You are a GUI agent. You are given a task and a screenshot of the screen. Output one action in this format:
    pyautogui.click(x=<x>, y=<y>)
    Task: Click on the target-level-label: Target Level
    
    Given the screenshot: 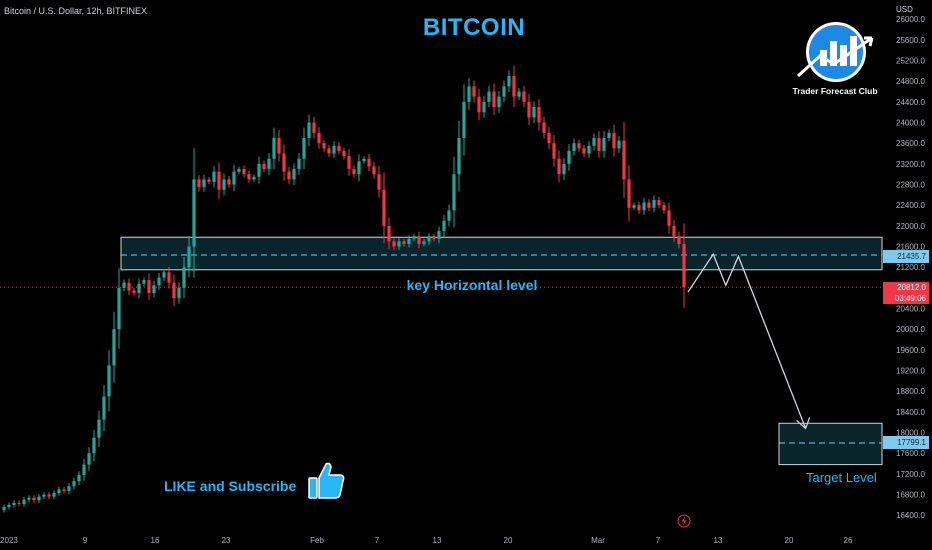 What is the action you would take?
    pyautogui.click(x=841, y=477)
    